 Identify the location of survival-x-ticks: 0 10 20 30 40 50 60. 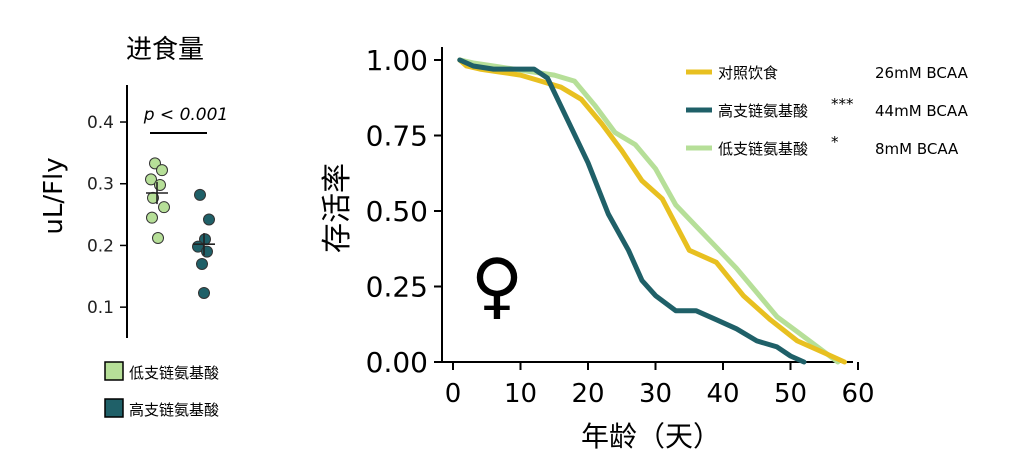
(660, 385).